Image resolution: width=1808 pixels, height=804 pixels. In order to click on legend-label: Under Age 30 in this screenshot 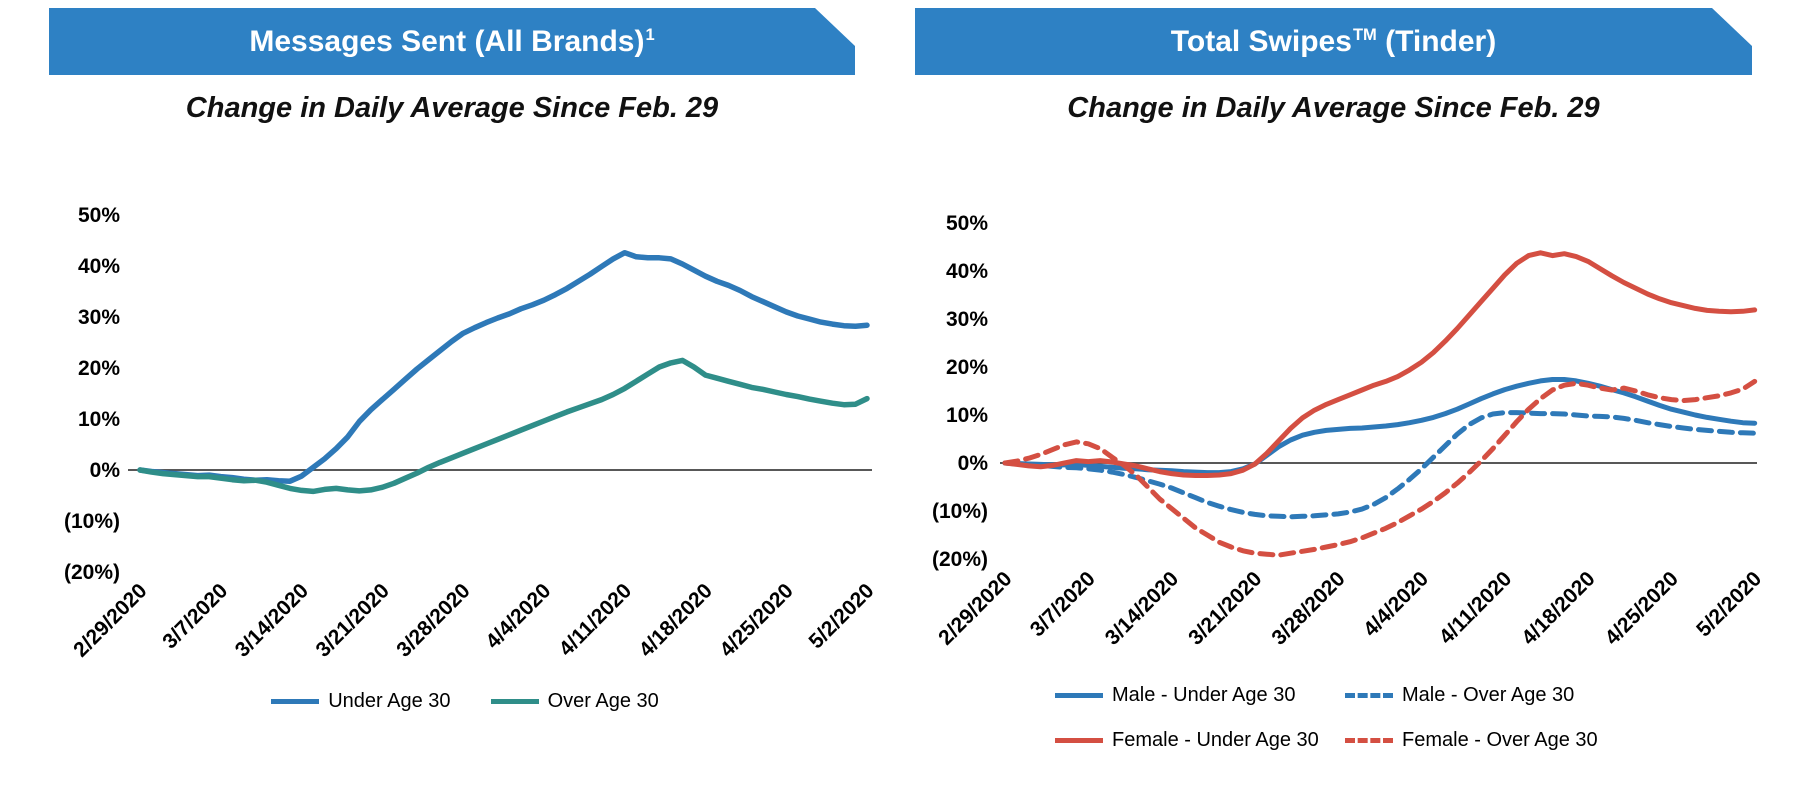, I will do `click(389, 701)`.